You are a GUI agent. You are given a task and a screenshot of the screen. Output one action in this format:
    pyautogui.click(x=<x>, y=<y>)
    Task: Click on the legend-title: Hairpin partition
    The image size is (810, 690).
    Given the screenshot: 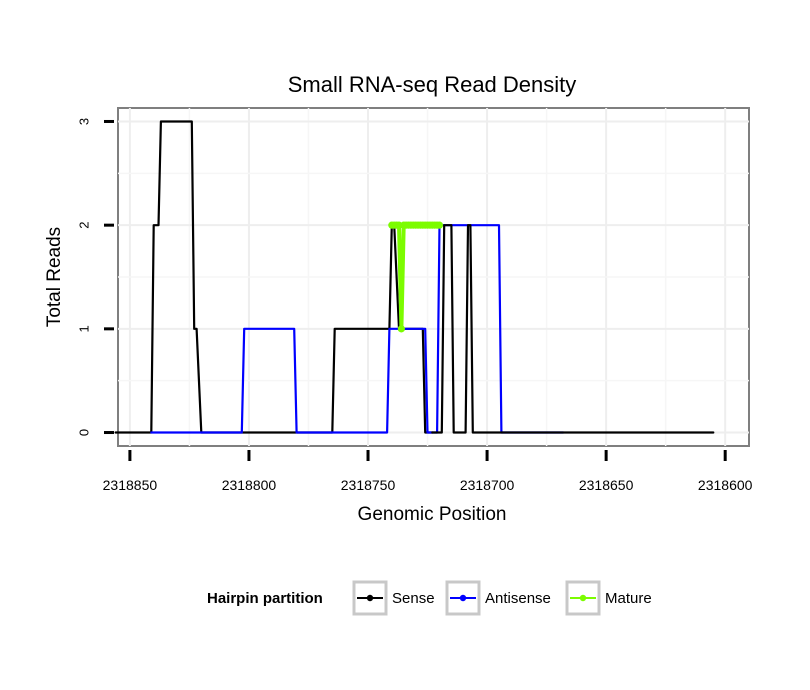 What is the action you would take?
    pyautogui.click(x=265, y=598)
    